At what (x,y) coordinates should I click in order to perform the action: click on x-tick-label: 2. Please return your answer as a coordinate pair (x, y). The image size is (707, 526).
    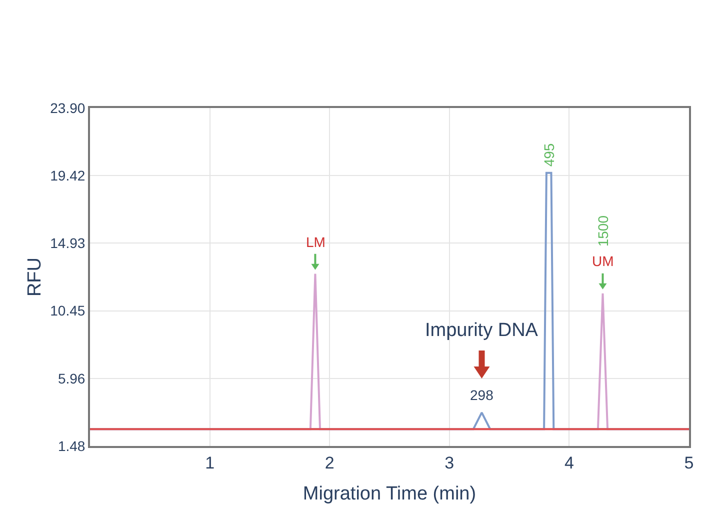
    Looking at the image, I should click on (329, 462).